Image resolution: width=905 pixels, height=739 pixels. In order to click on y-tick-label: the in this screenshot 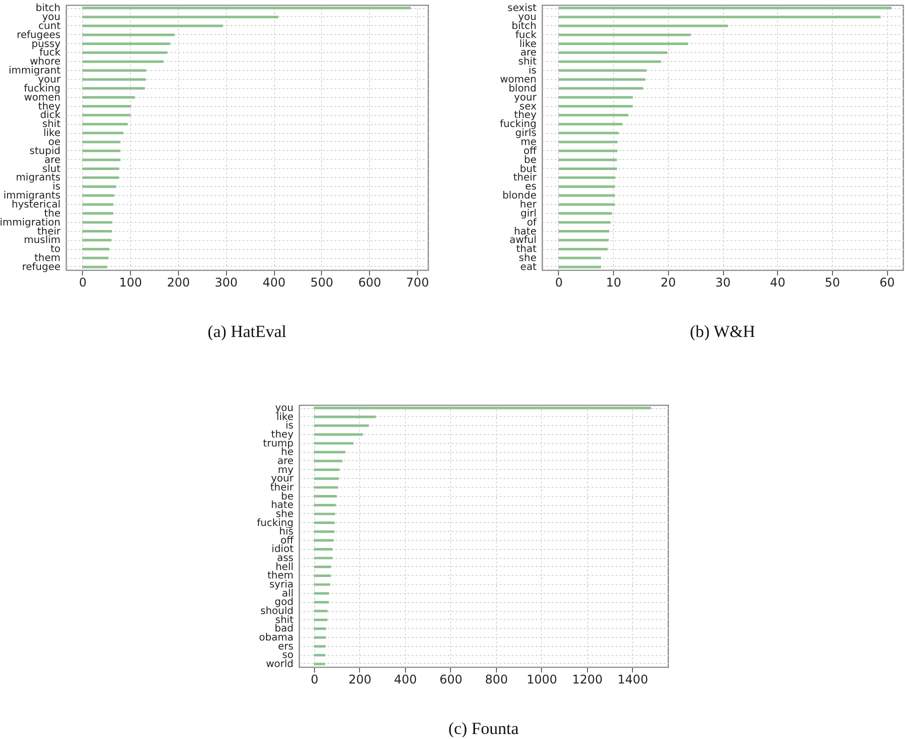, I will do `click(52, 214)`.